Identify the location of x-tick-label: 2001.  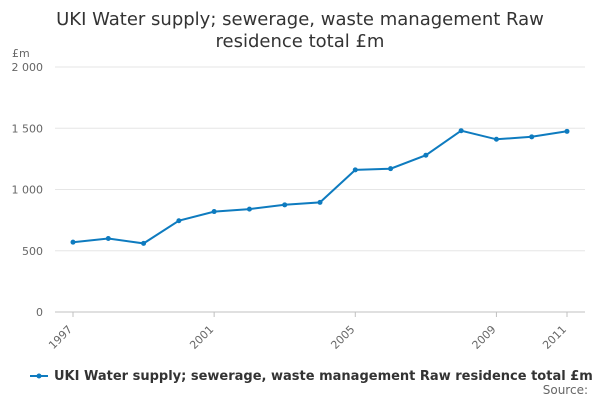
(201, 337).